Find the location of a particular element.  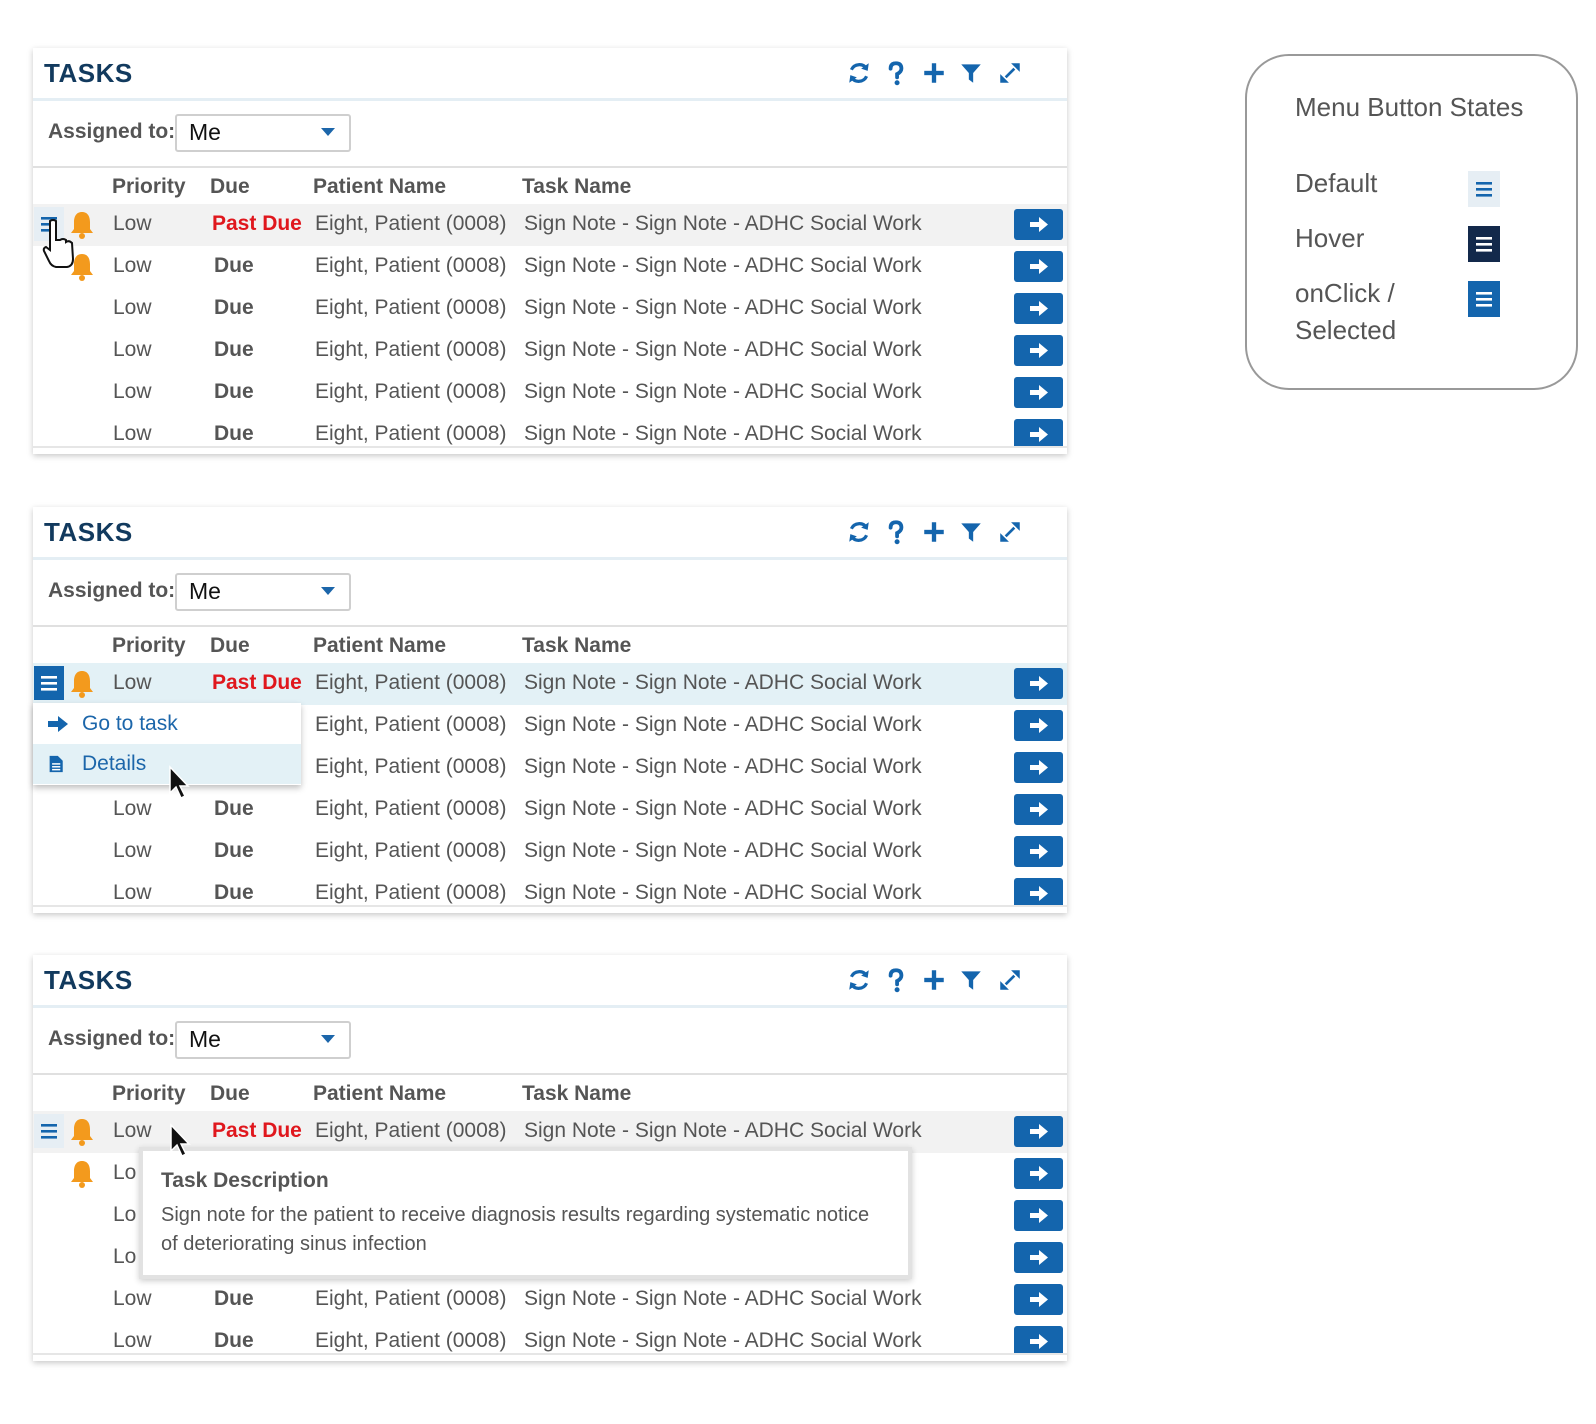

legend-label-default: Default is located at coordinates (1336, 183).